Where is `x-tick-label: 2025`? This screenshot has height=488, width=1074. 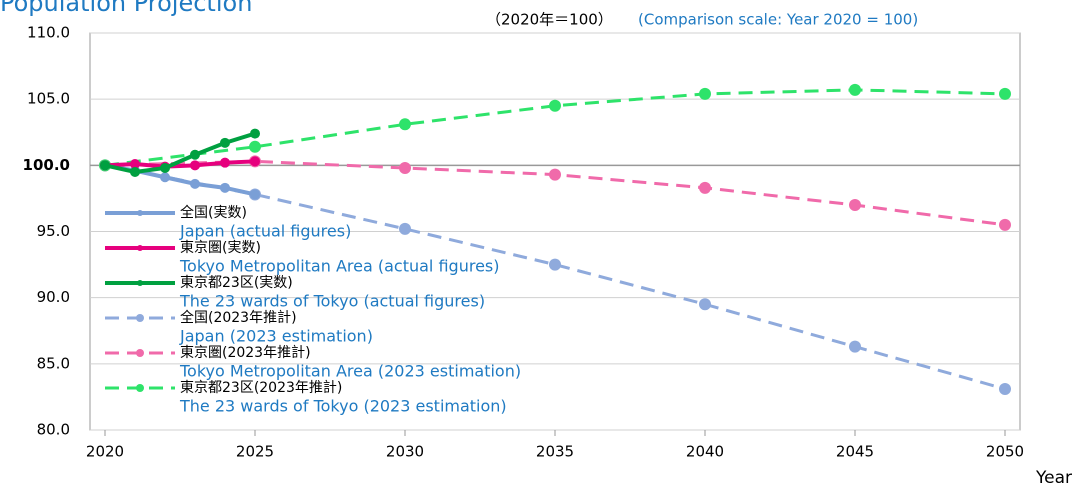 x-tick-label: 2025 is located at coordinates (255, 452).